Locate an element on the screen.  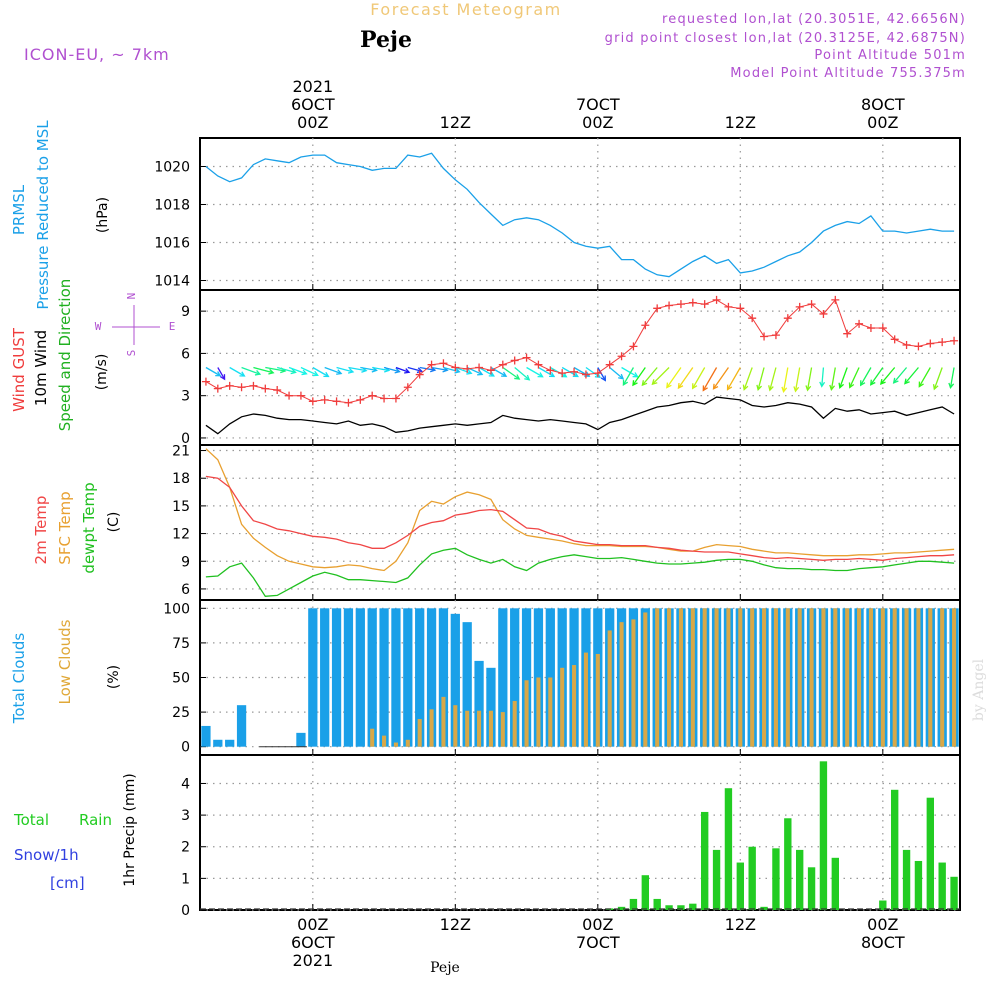
bottom-axis-label: 2021 is located at coordinates (312, 960).